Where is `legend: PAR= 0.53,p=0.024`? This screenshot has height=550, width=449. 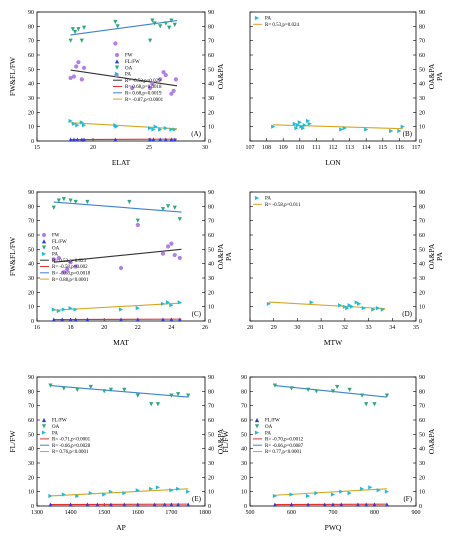
legend: PAR= 0.53,p=0.024 is located at coordinates (276, 21).